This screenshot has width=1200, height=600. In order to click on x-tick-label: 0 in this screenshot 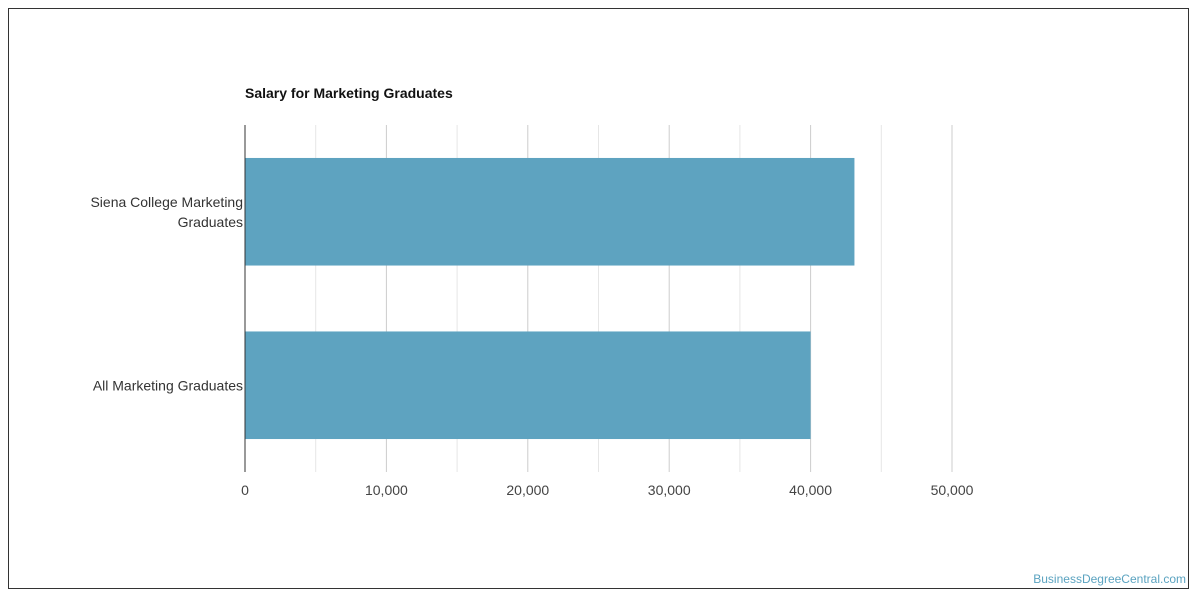, I will do `click(245, 490)`.